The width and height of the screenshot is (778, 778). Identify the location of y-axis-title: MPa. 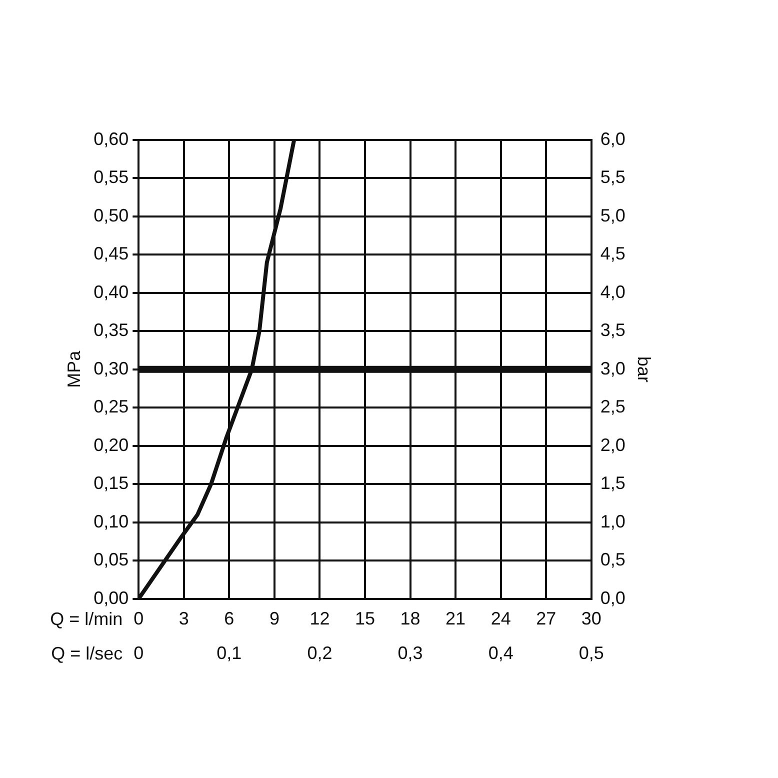
(74, 369).